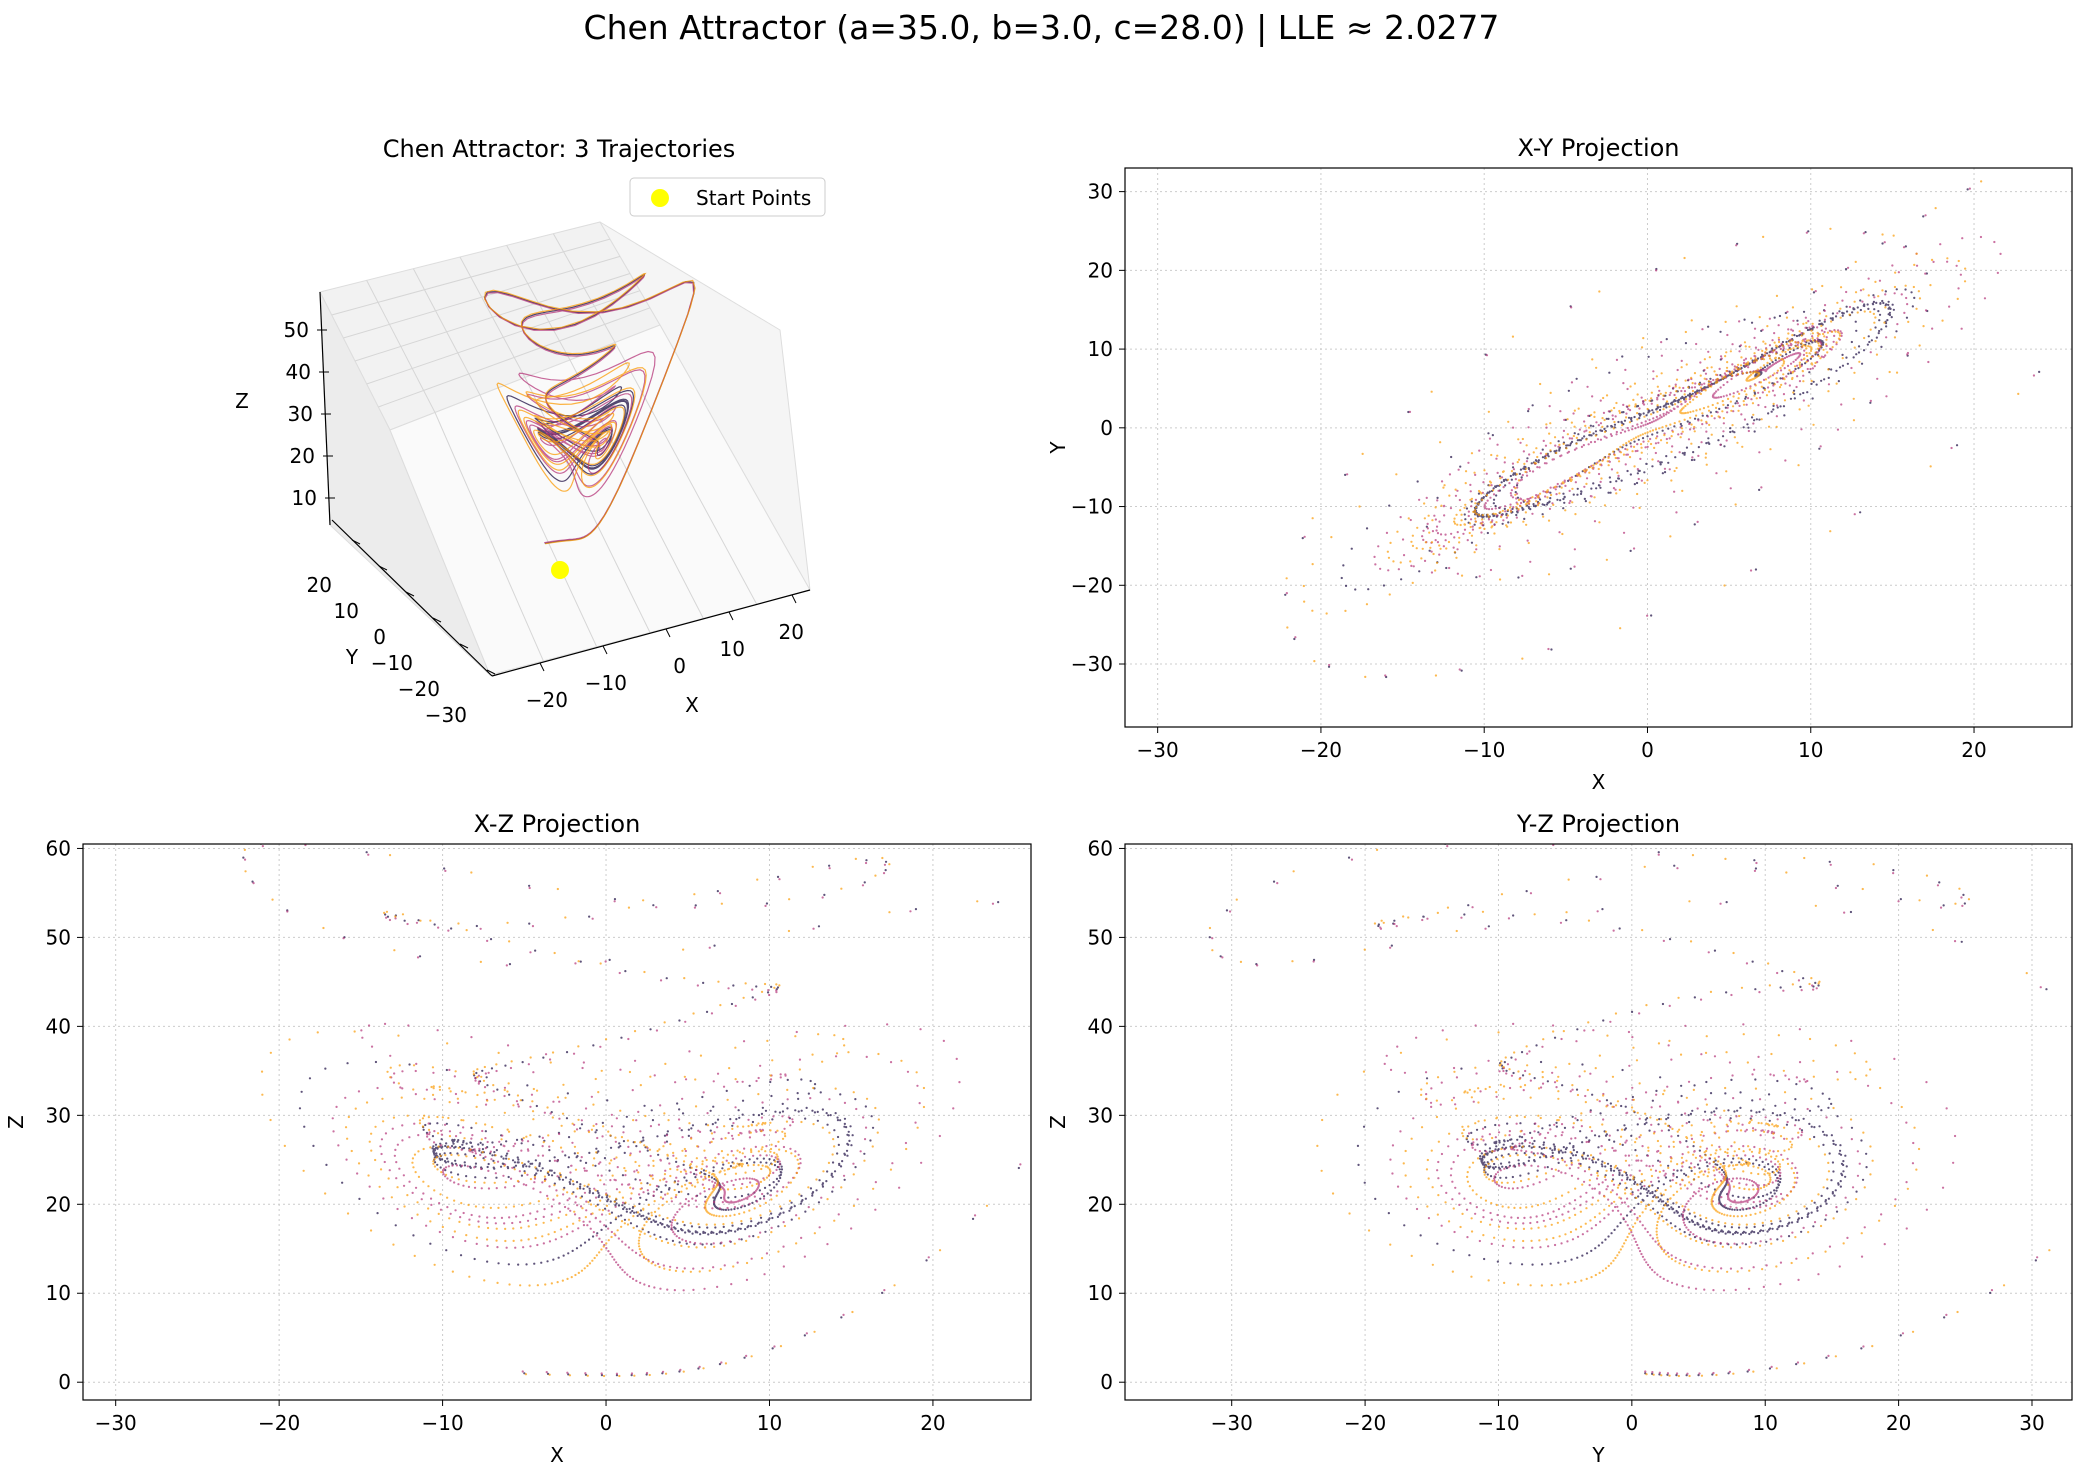 Image resolution: width=2083 pixels, height=1475 pixels. I want to click on xy-points, so click(1662, 429).